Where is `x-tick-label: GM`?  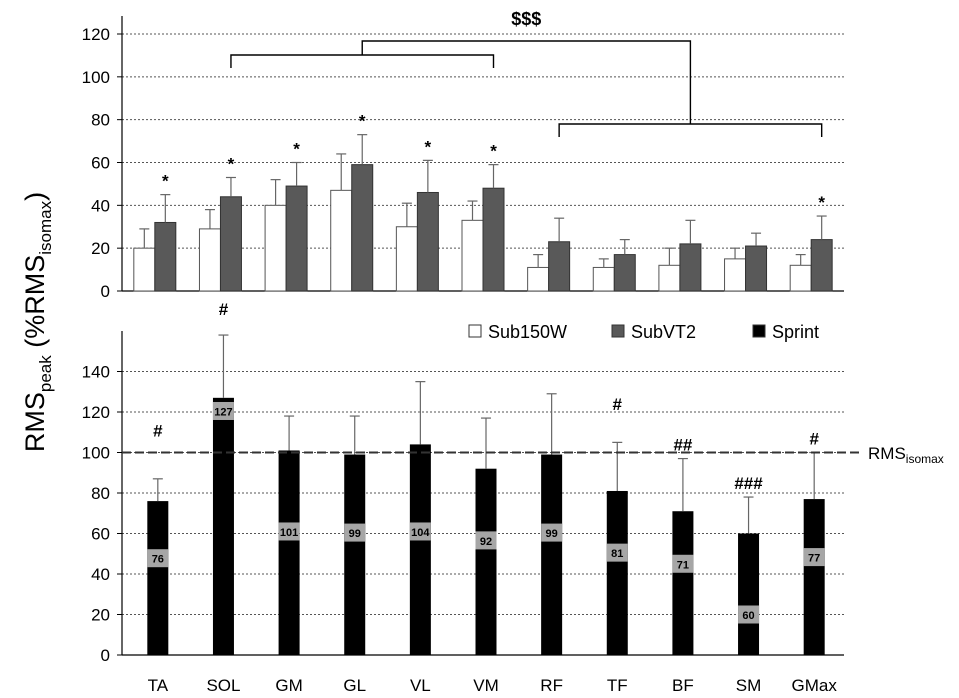
x-tick-label: GM is located at coordinates (288, 685).